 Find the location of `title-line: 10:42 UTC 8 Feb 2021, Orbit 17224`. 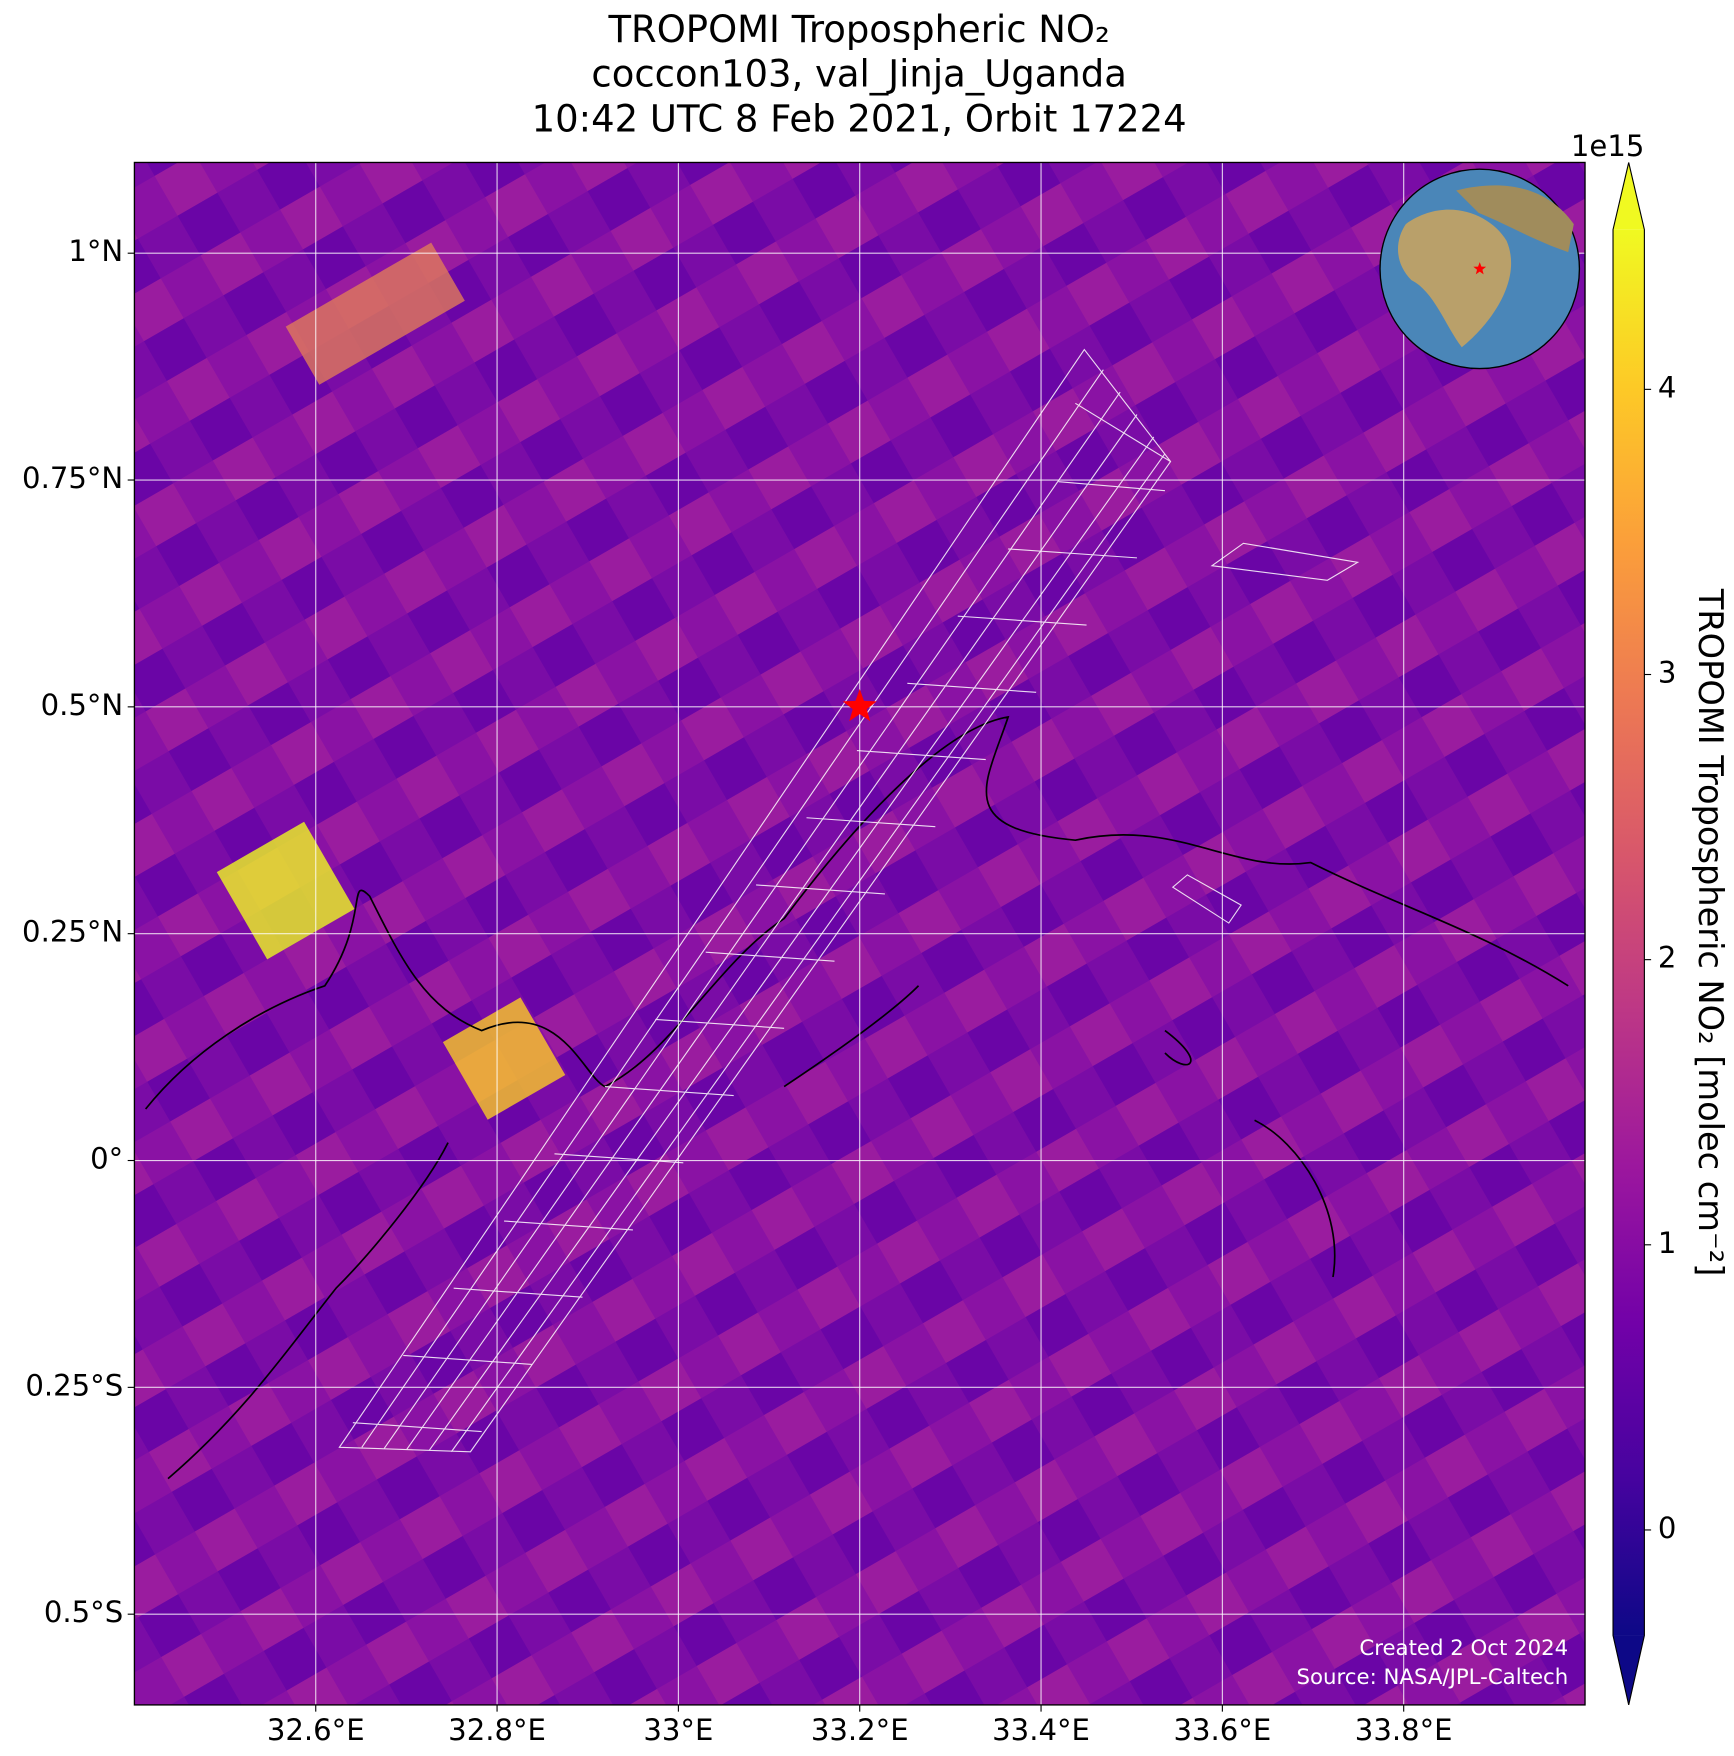

title-line: 10:42 UTC 8 Feb 2021, Orbit 17224 is located at coordinates (859, 119).